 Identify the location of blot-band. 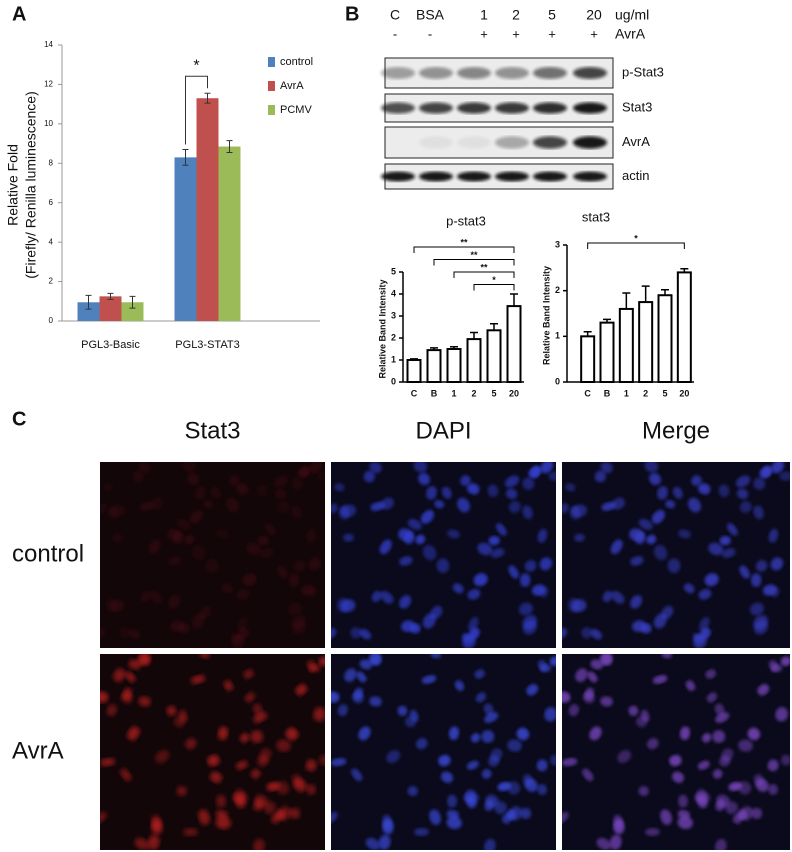
(436, 142).